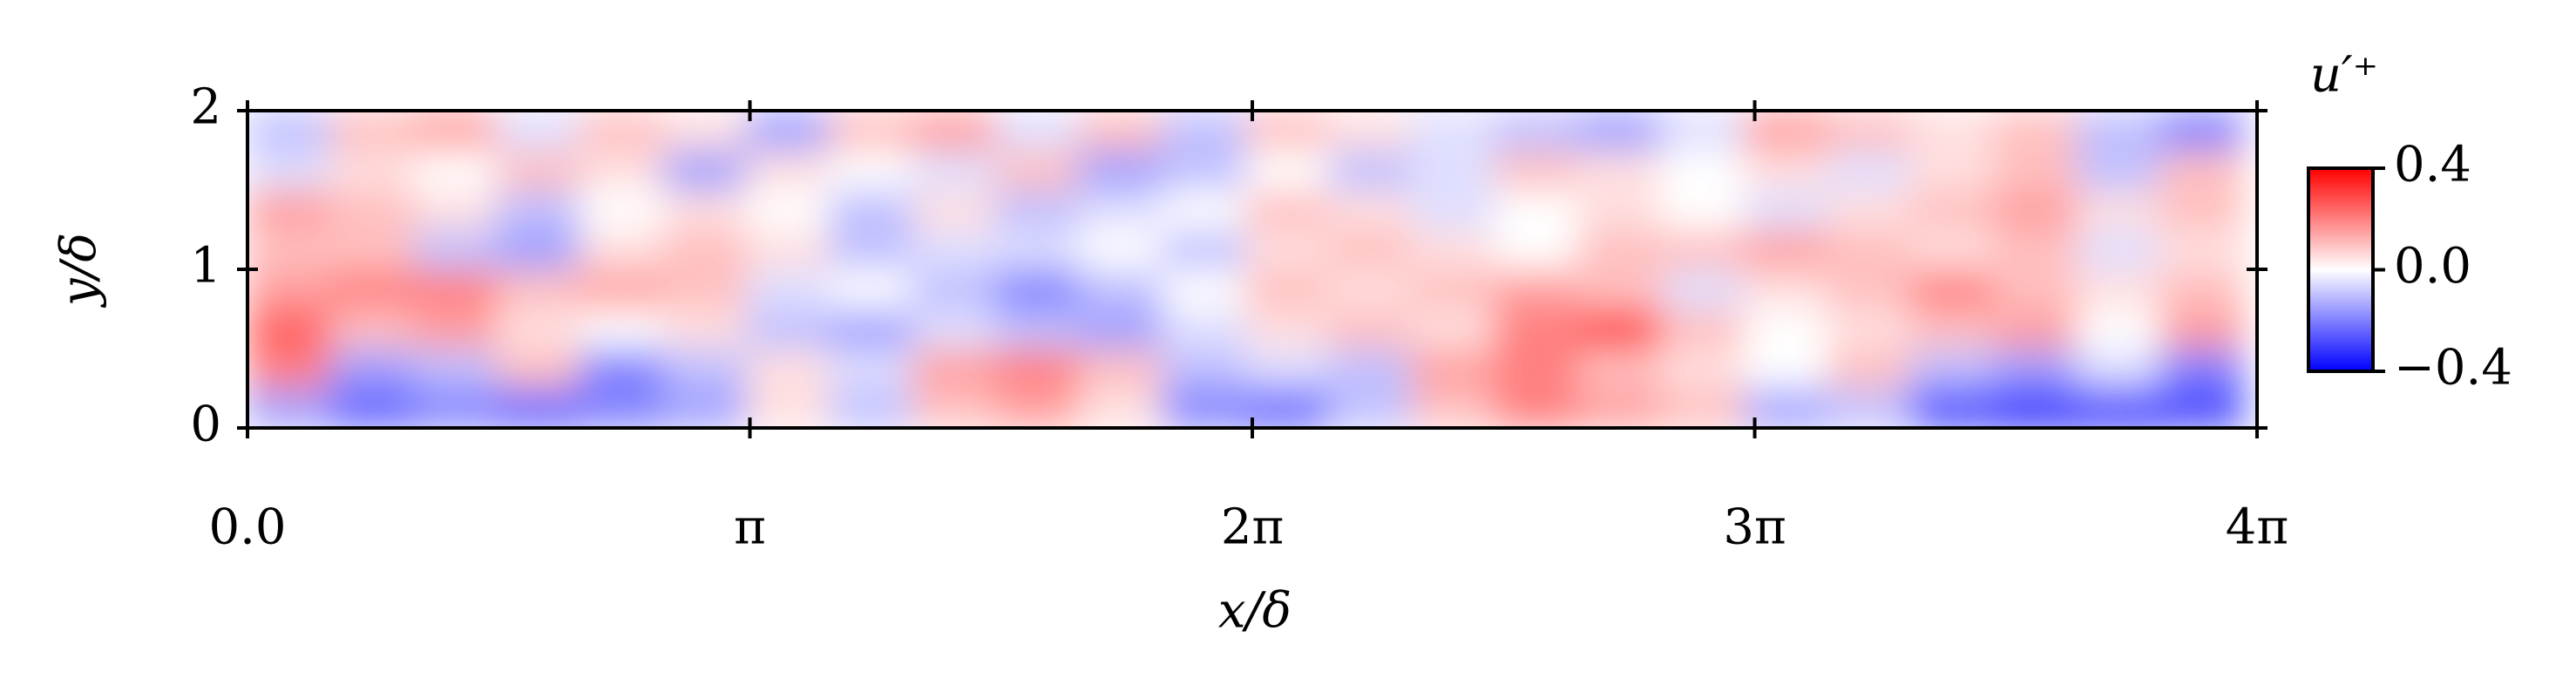 The width and height of the screenshot is (2576, 699). What do you see at coordinates (247, 527) in the screenshot?
I see `x-tick-label: 0.0` at bounding box center [247, 527].